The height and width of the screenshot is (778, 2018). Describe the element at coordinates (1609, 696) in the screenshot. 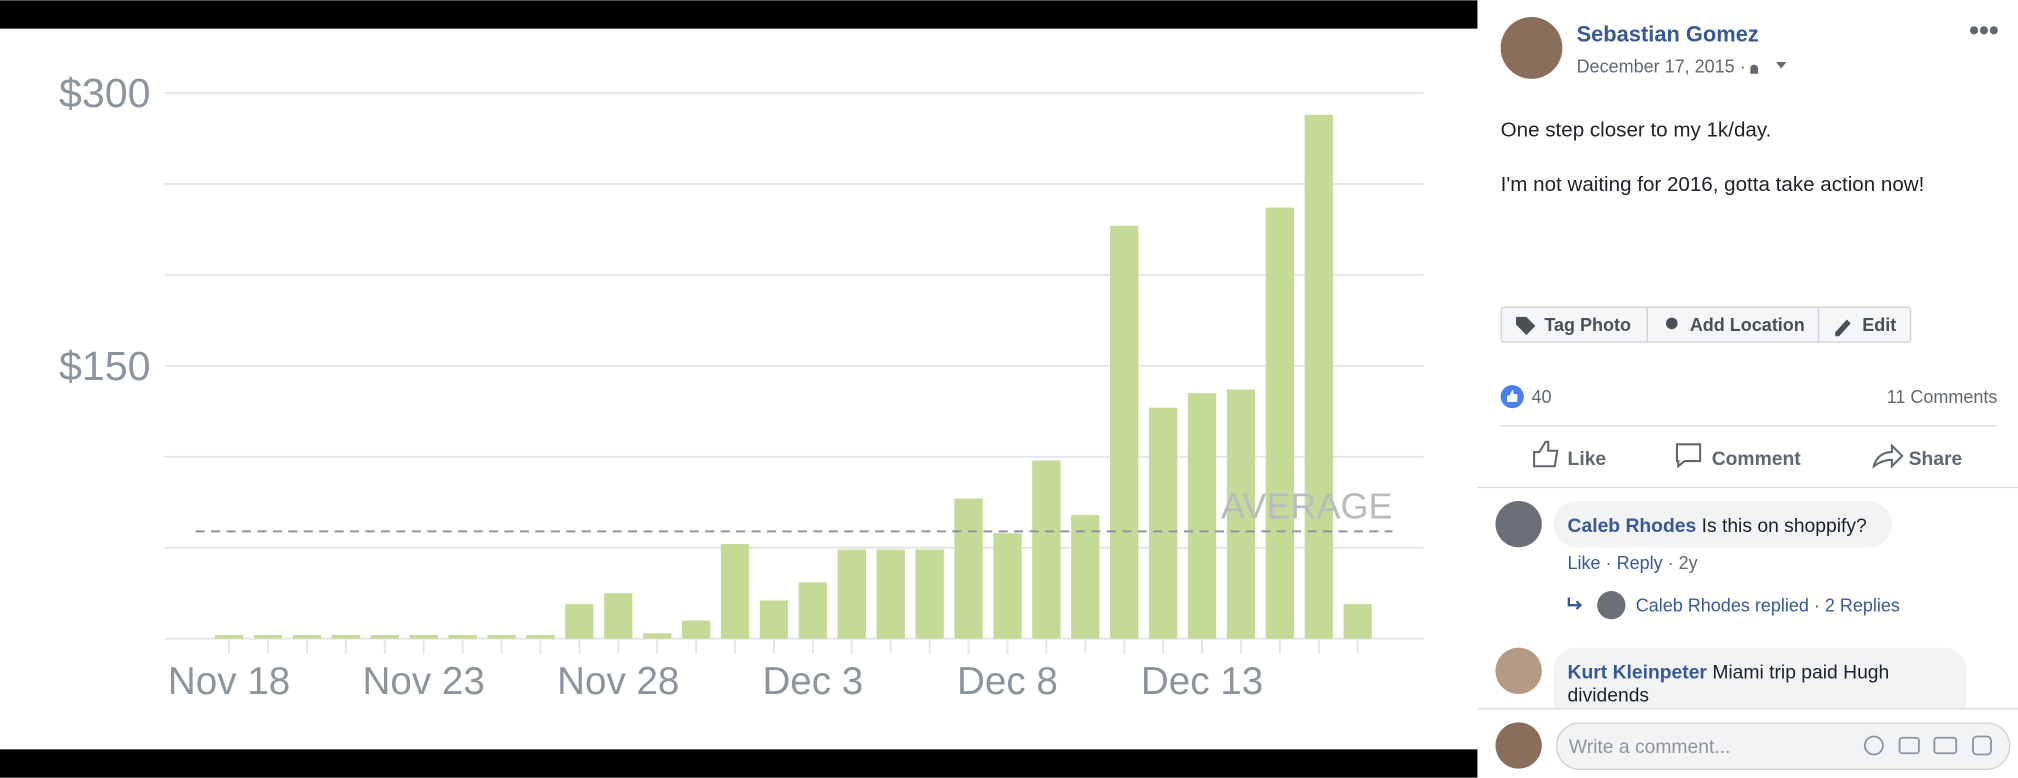

I see `comment: dividends` at that location.